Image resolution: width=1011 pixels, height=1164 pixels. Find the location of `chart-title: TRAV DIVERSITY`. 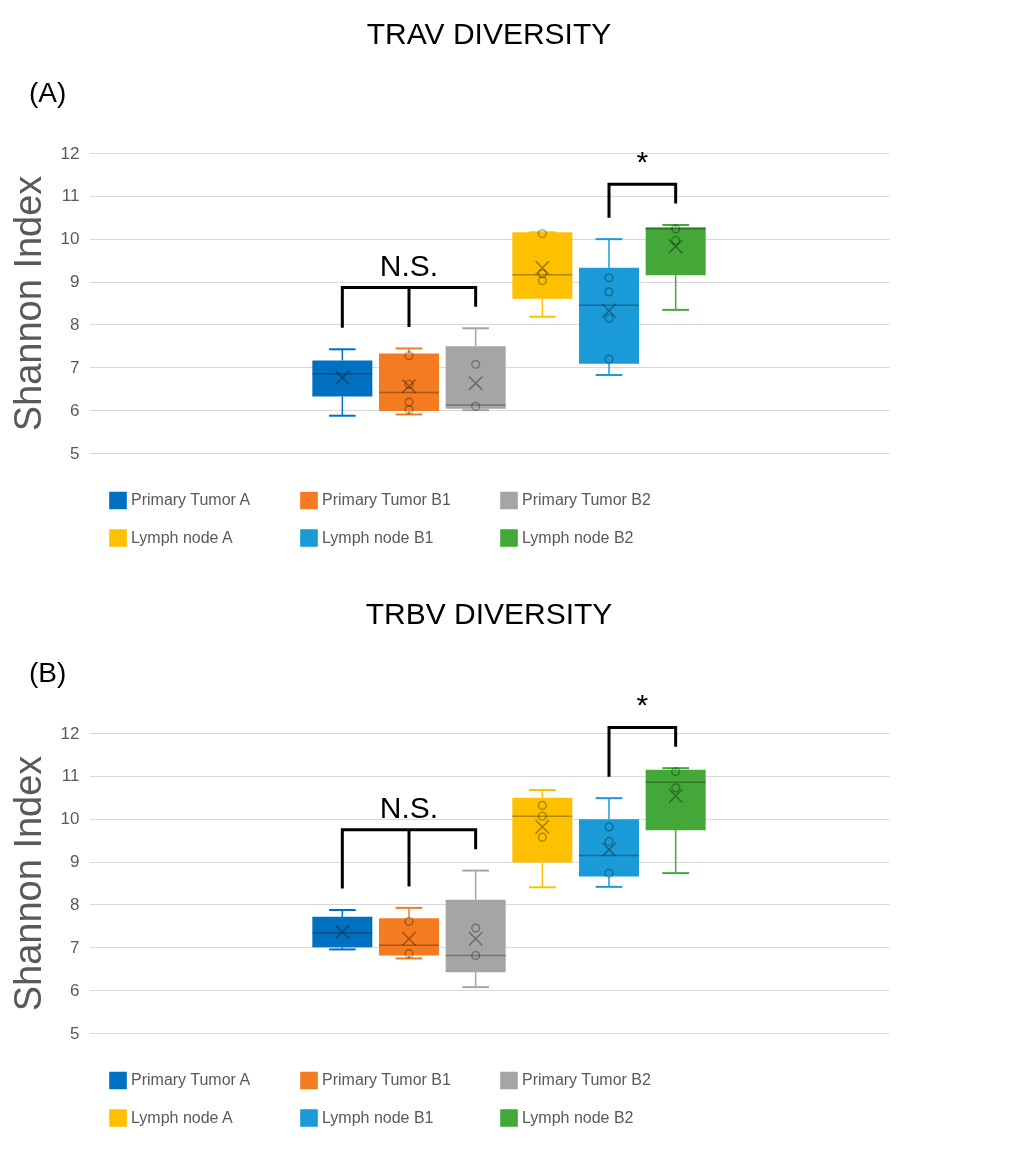

chart-title: TRAV DIVERSITY is located at coordinates (489, 33).